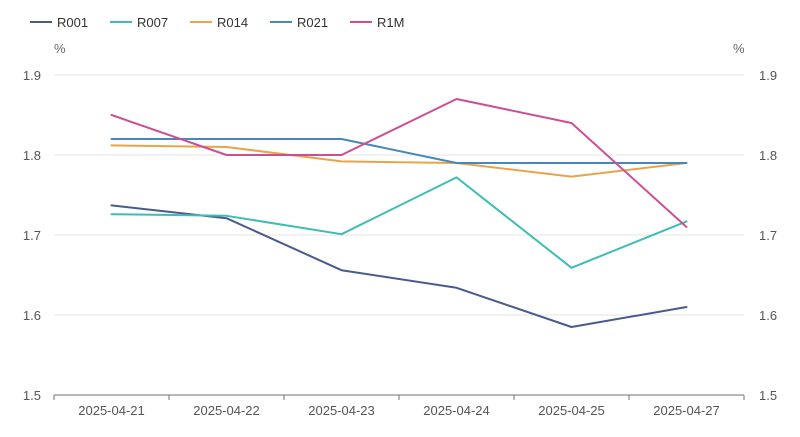 This screenshot has height=437, width=800. I want to click on legend-label-r021: R021, so click(312, 22).